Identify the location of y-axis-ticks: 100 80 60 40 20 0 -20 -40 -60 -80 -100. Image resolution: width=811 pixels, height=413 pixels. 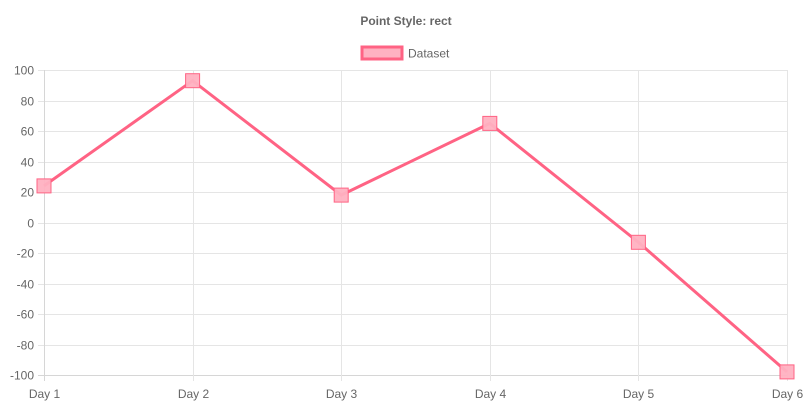
(22, 223).